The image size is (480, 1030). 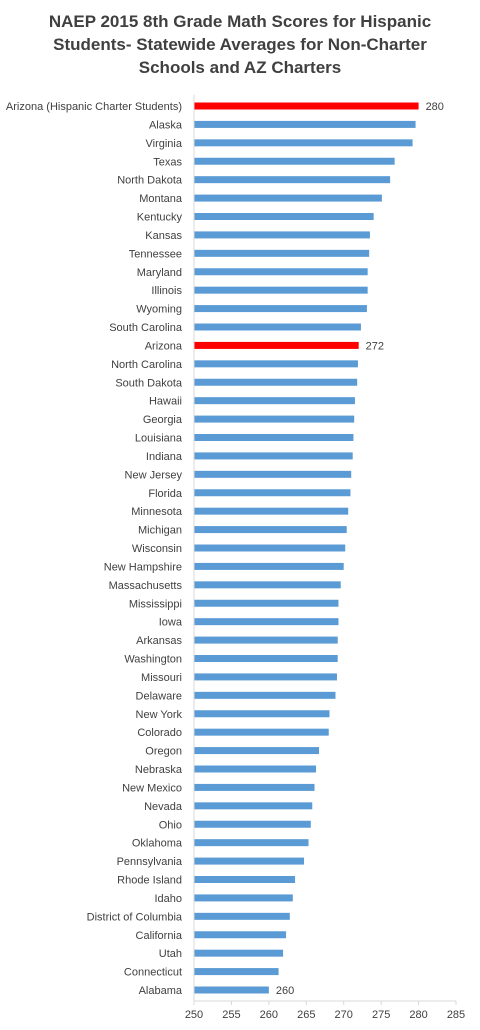 I want to click on category-label: California, so click(x=159, y=936).